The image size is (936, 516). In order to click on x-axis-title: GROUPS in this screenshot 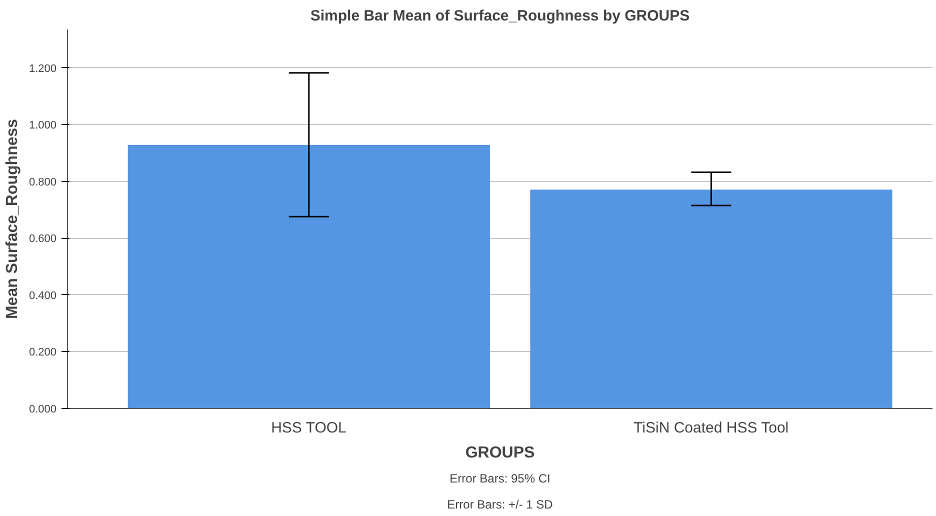, I will do `click(500, 453)`.